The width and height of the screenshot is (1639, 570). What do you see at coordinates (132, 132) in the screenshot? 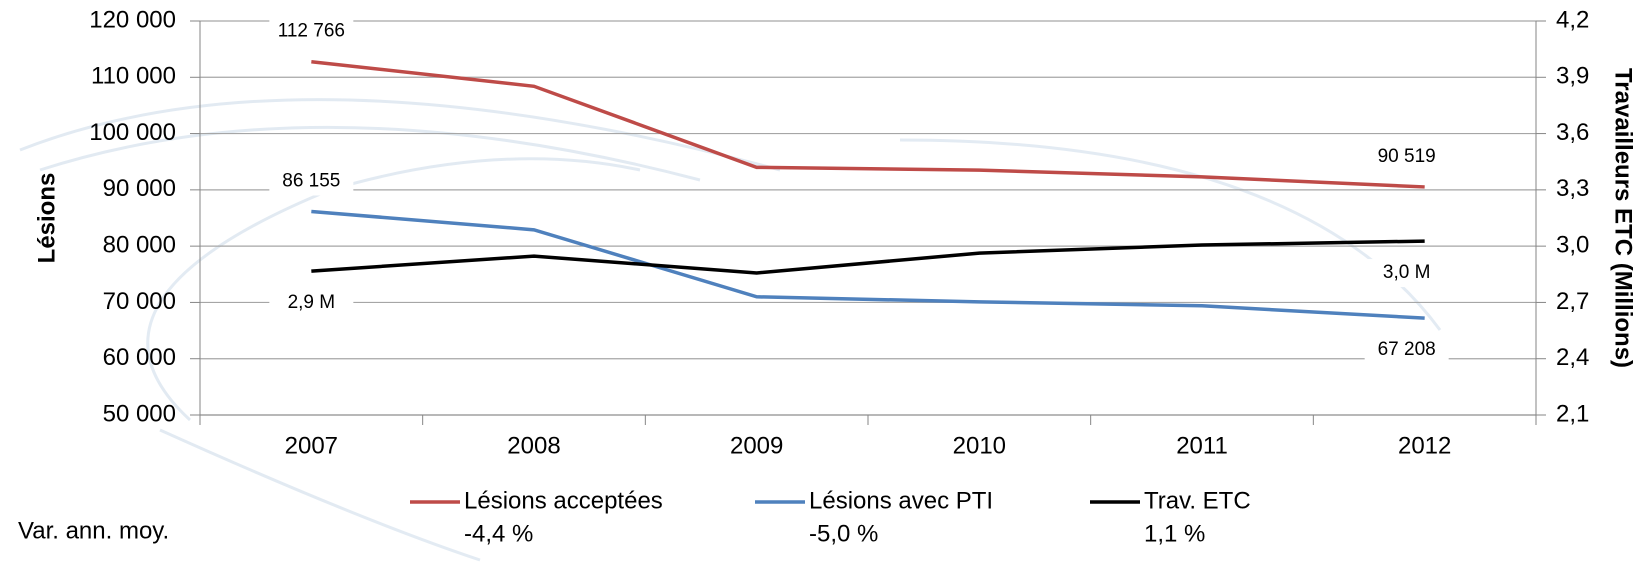
I see `y-tick-label: 100 000` at bounding box center [132, 132].